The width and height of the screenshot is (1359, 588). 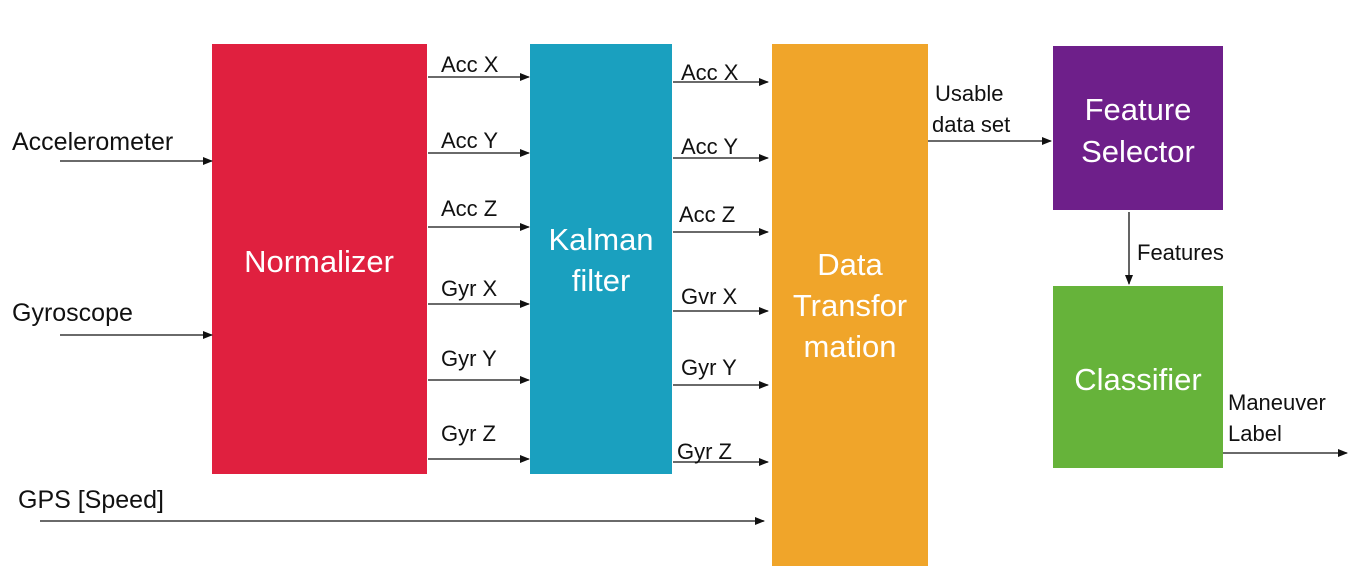 I want to click on usable-data-label-line1: Usable, so click(x=969, y=93).